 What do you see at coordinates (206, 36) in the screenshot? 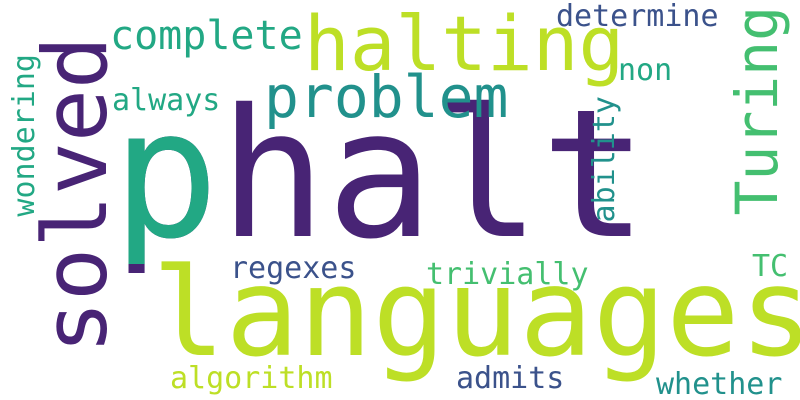
I see `word-complete: complete` at bounding box center [206, 36].